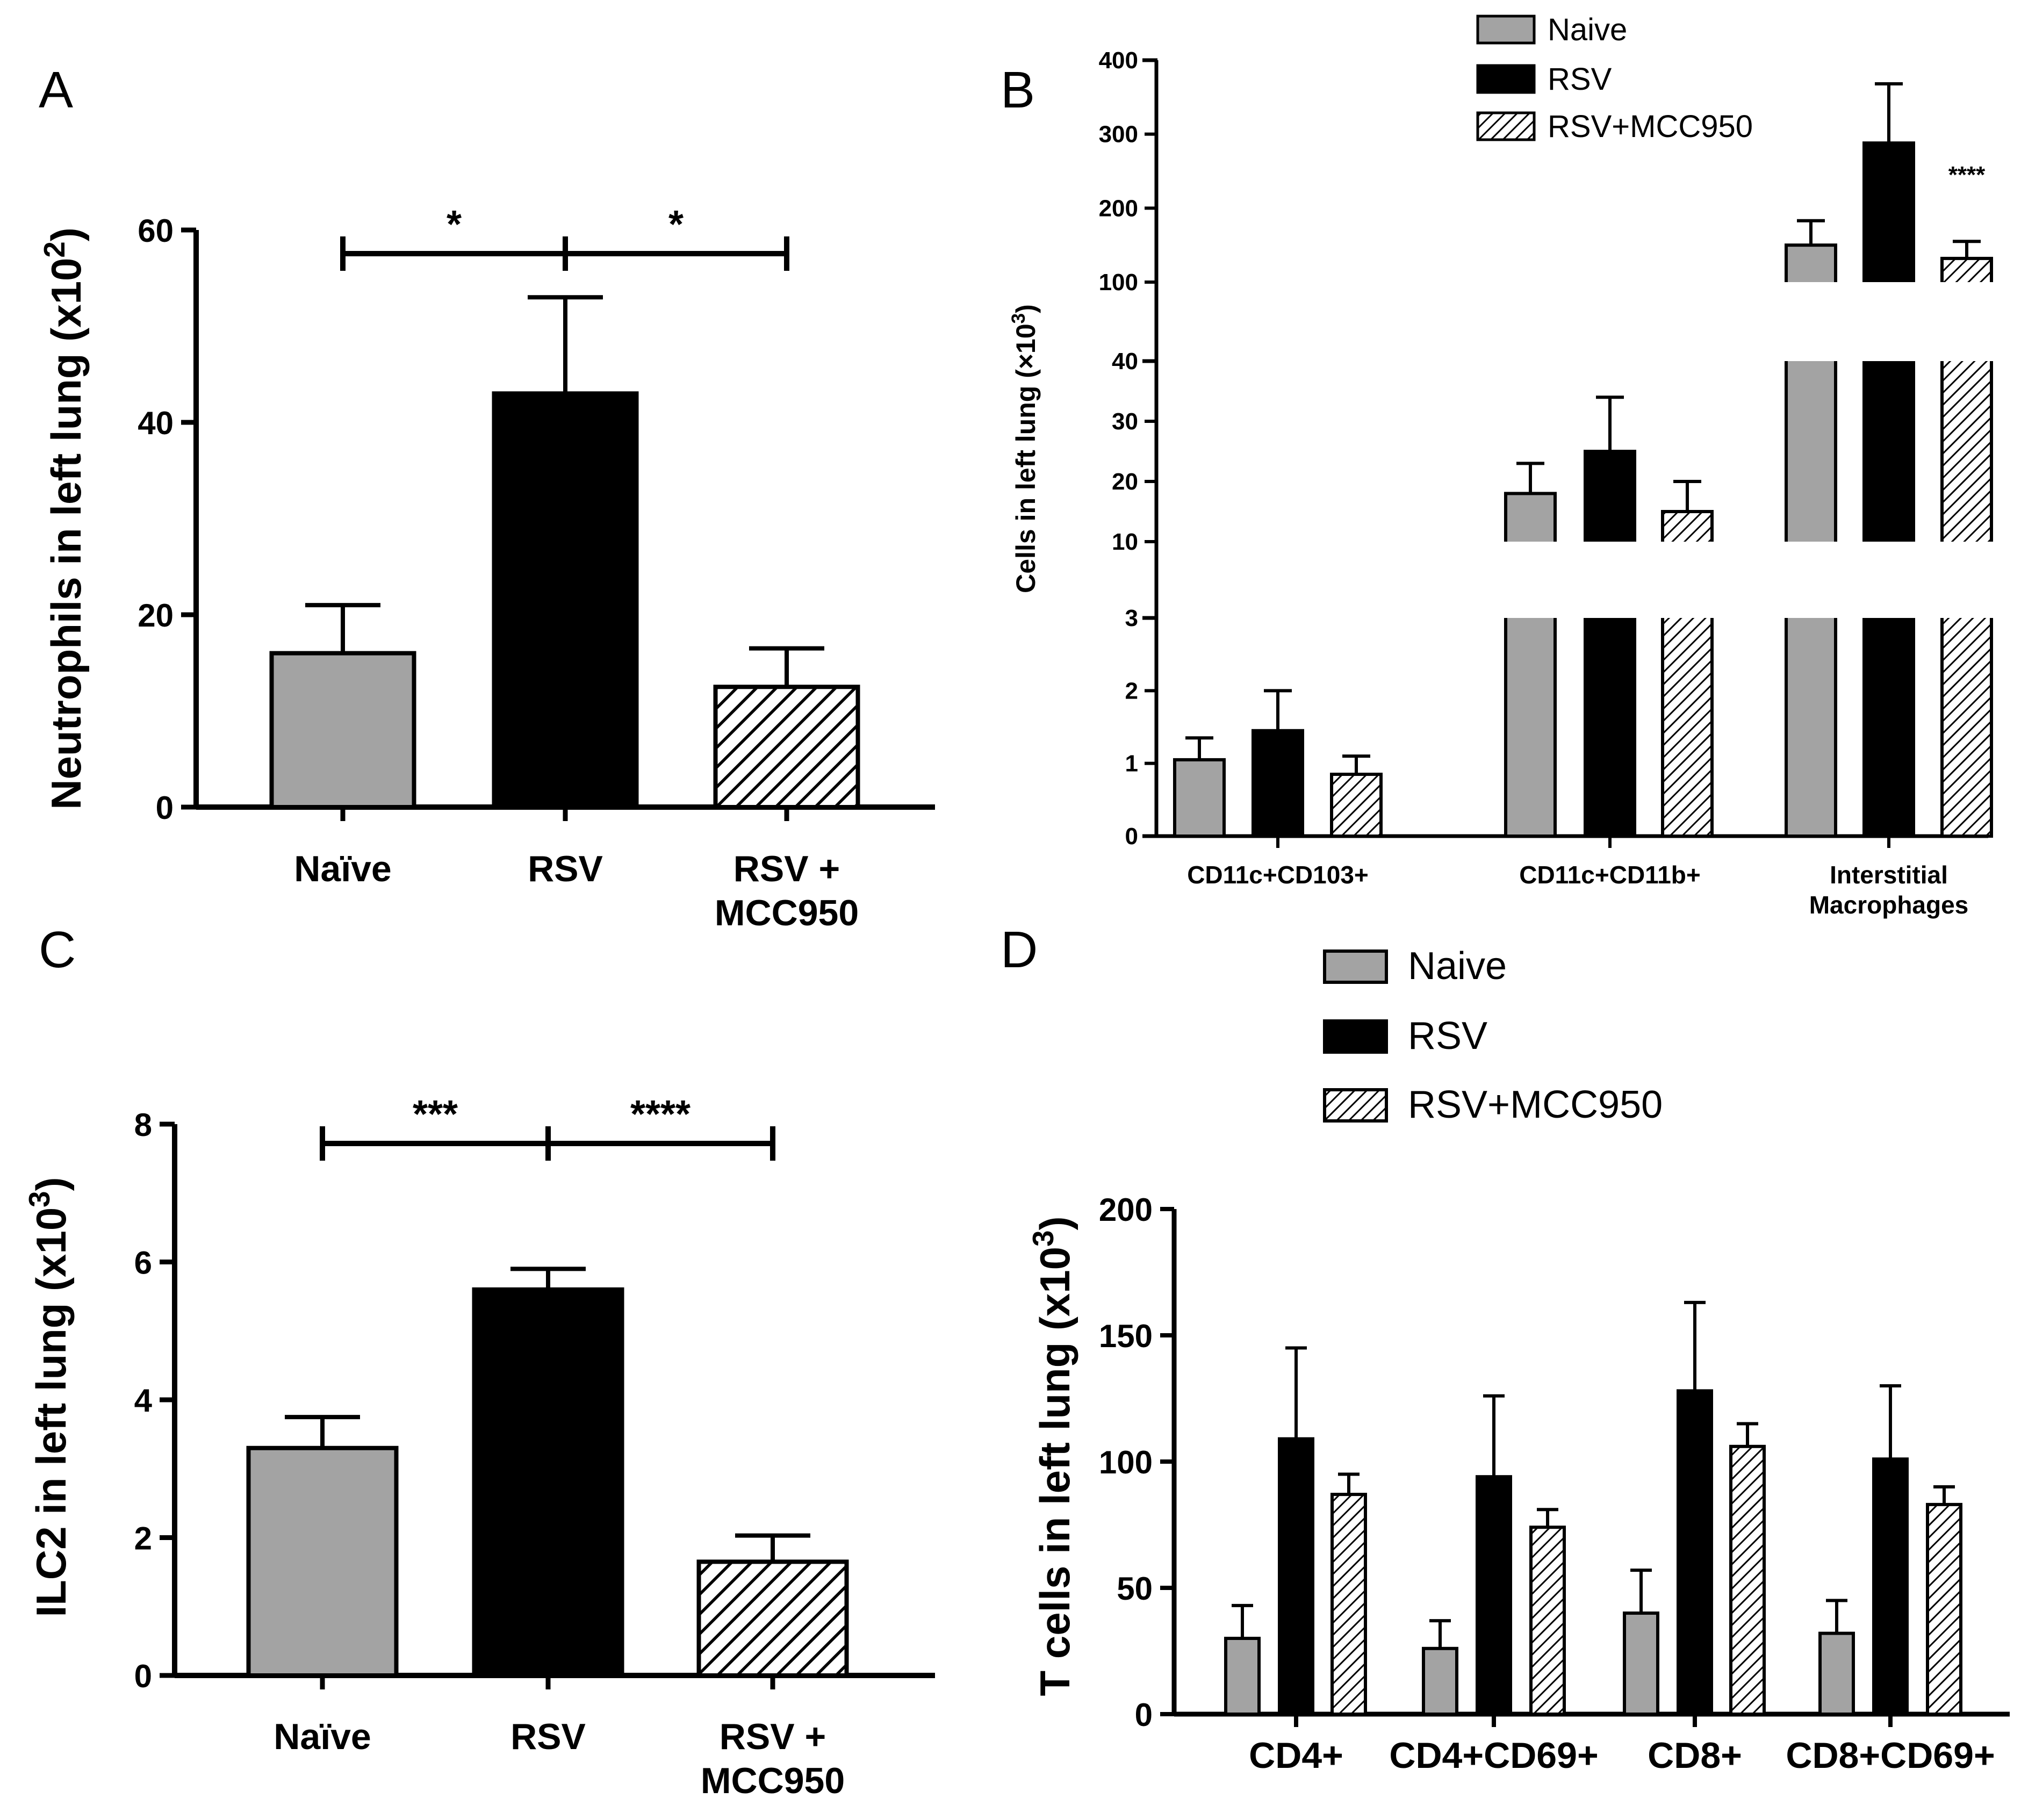 Image resolution: width=2021 pixels, height=1820 pixels. What do you see at coordinates (56, 90) in the screenshot?
I see `panel-letter-a: A` at bounding box center [56, 90].